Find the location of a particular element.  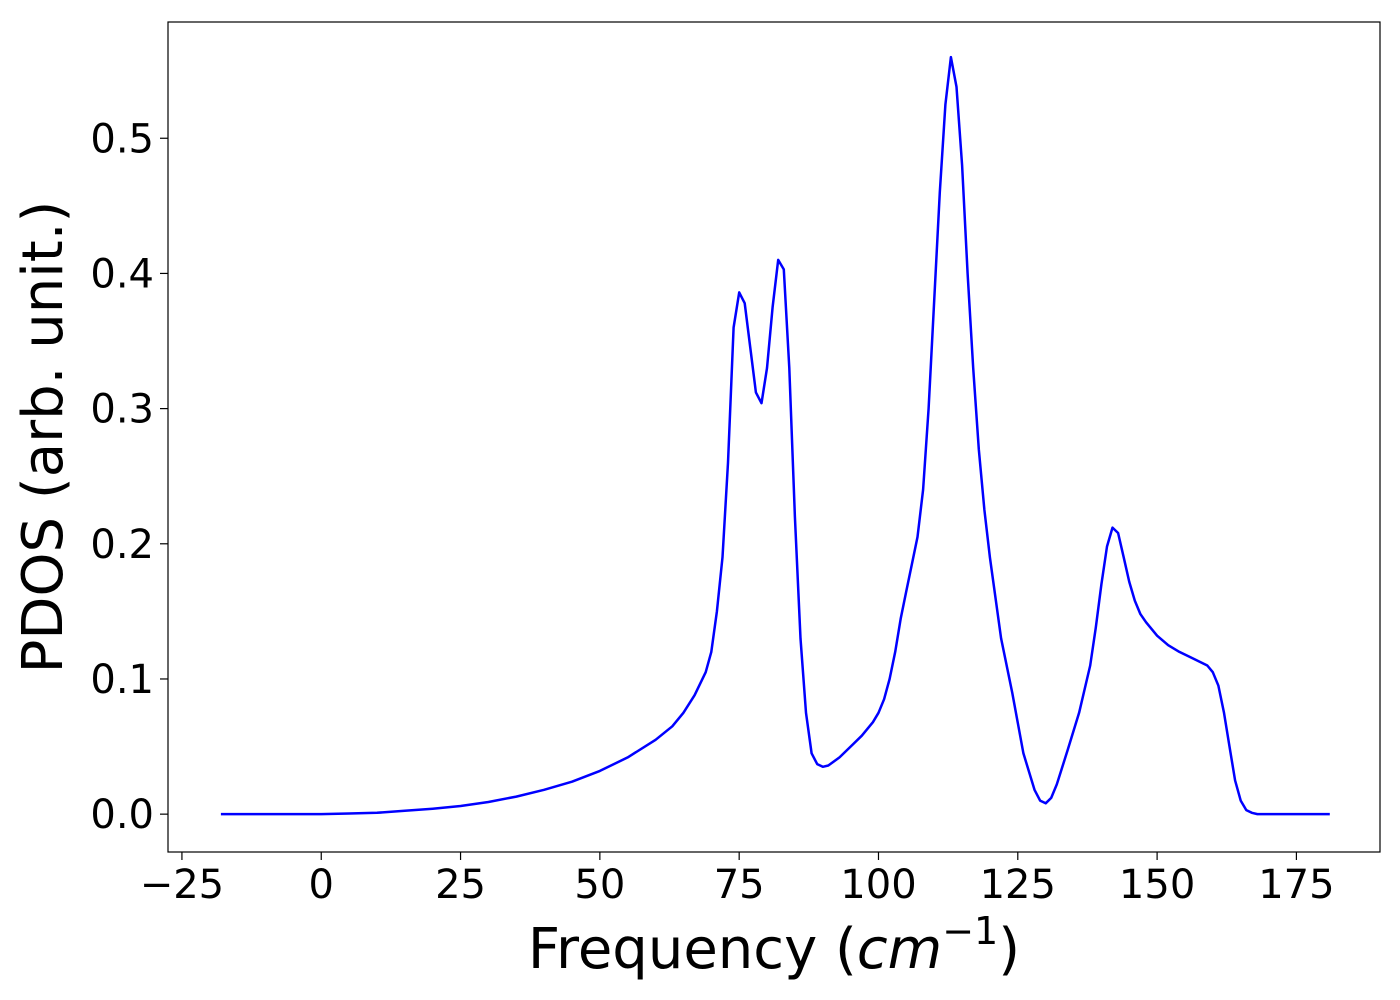

x-axis-ticks: −25 0 25 50 75 100 125 150 175 is located at coordinates (737, 880).